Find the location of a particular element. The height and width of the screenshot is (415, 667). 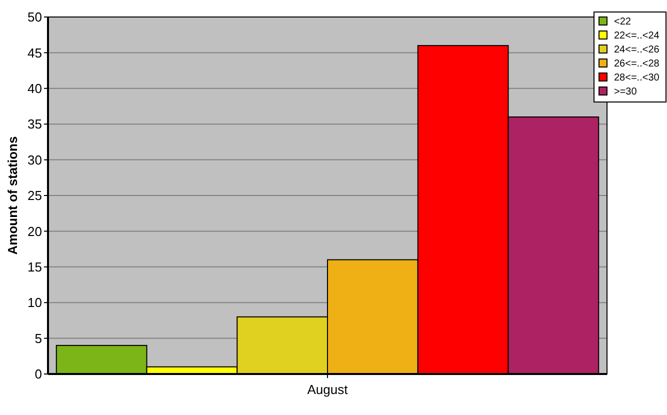

y-tick-label: 30 is located at coordinates (35, 160).